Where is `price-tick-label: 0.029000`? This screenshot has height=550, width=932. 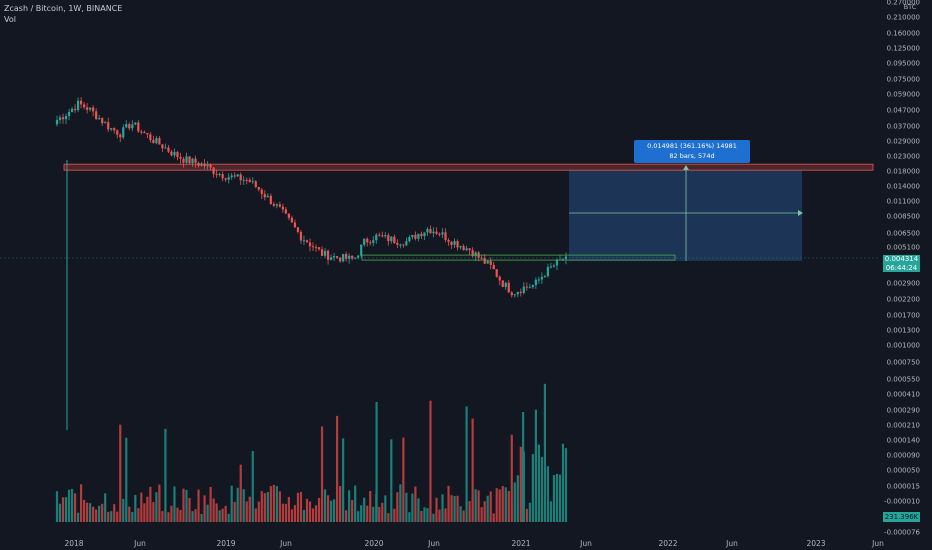 price-tick-label: 0.029000 is located at coordinates (903, 142).